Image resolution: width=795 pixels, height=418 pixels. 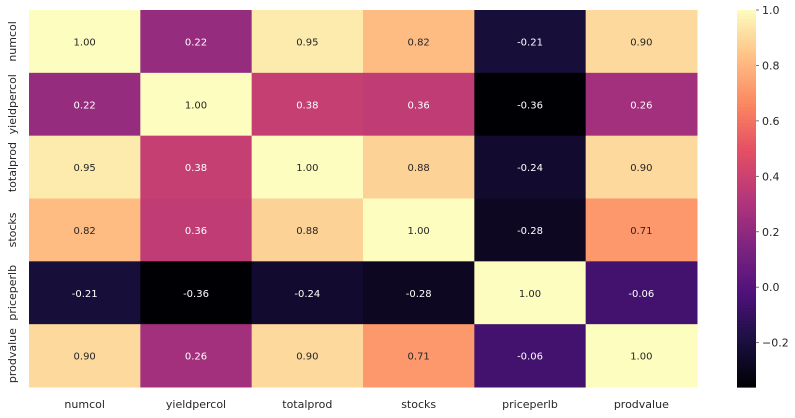 I want to click on cell-value-label: 0.22, so click(x=85, y=105).